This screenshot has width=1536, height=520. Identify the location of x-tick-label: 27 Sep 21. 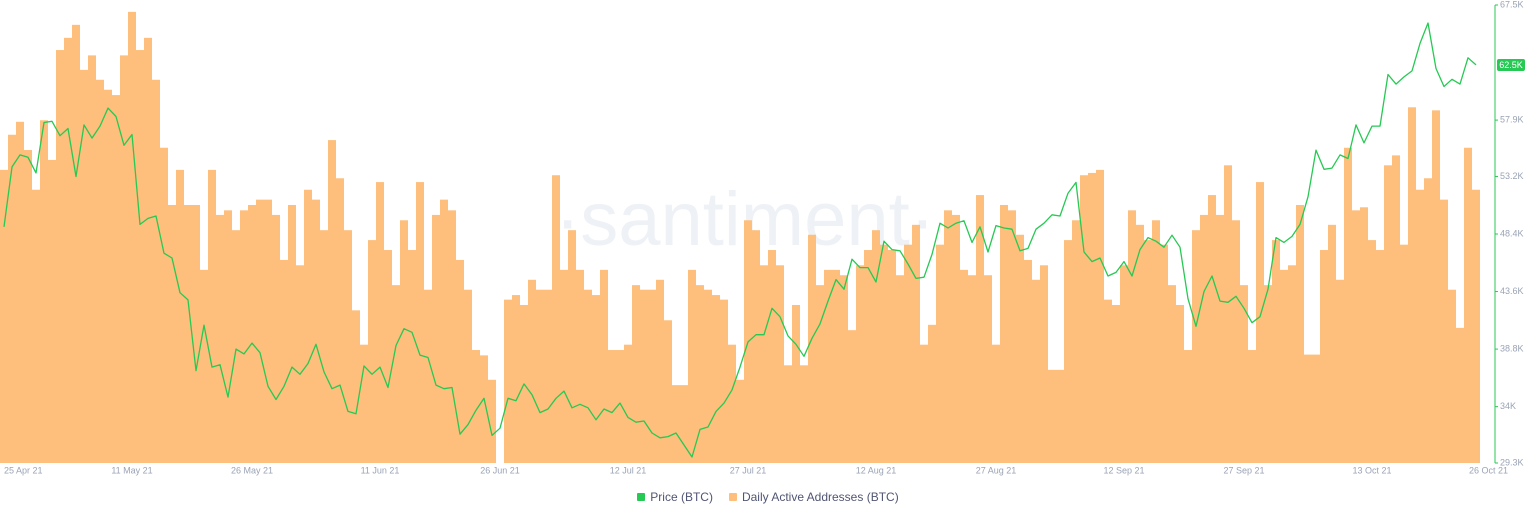
(1243, 470).